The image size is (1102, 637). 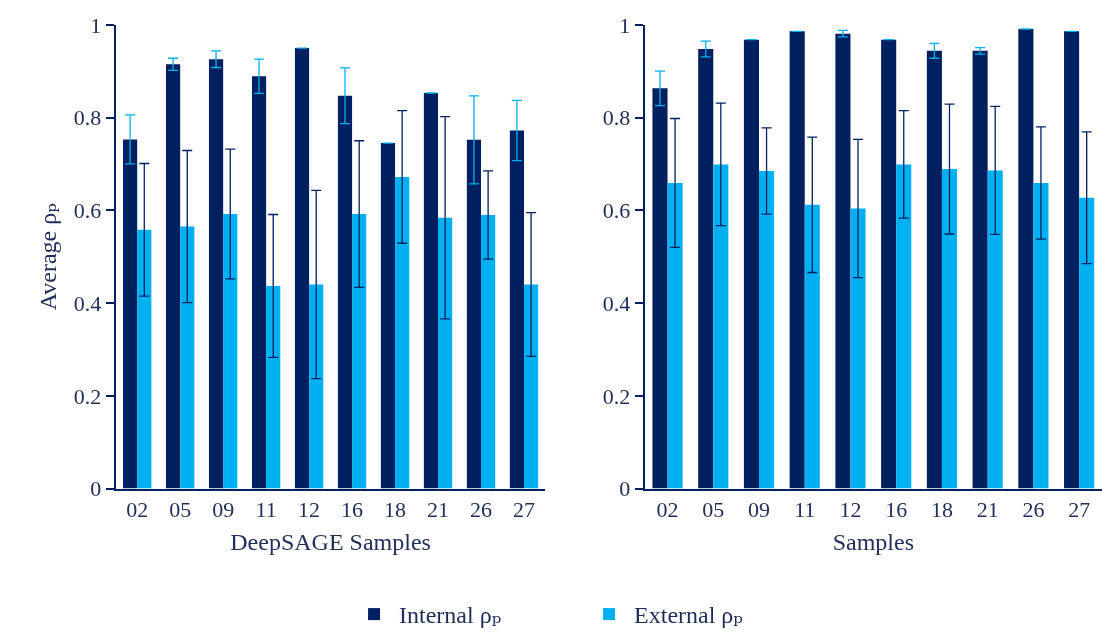 What do you see at coordinates (450, 615) in the screenshot?
I see `legend-label: Internal ρₚ` at bounding box center [450, 615].